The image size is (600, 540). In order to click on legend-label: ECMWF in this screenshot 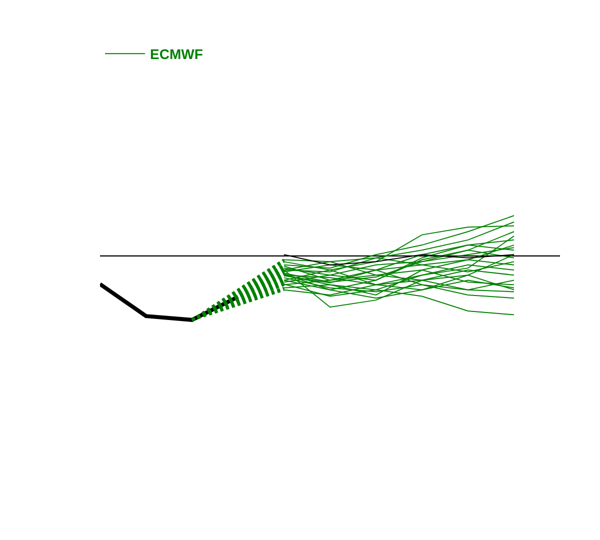, I will do `click(177, 54)`.